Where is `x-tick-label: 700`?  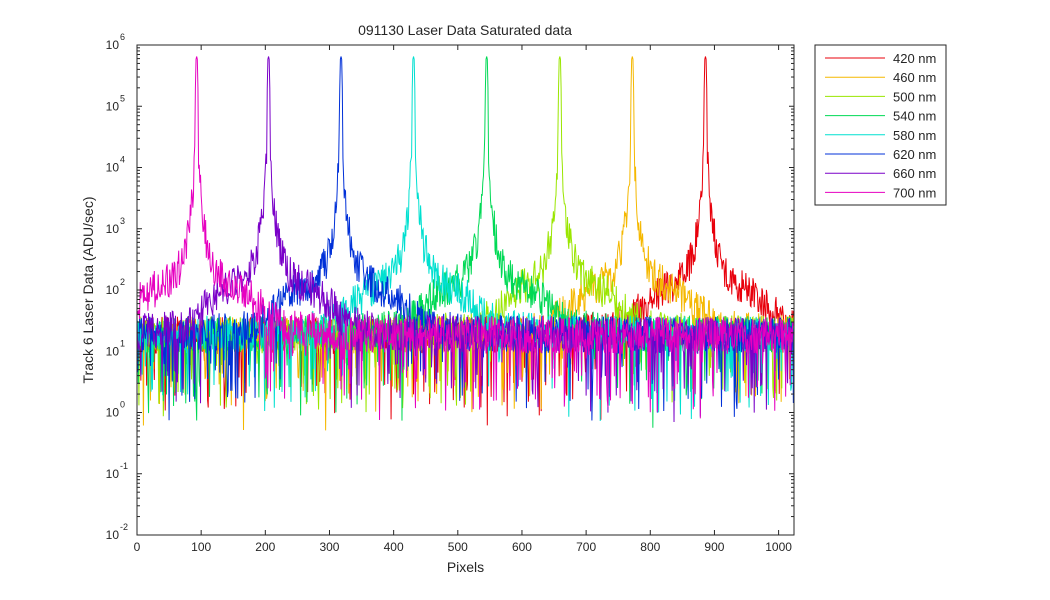 x-tick-label: 700 is located at coordinates (586, 547).